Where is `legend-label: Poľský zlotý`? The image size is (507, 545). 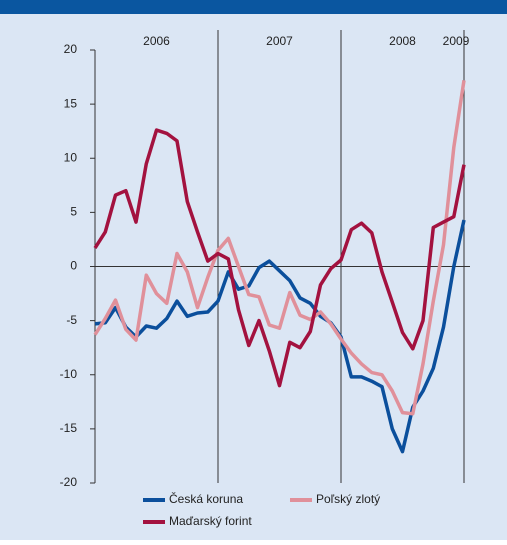 legend-label: Poľský zlotý is located at coordinates (348, 499).